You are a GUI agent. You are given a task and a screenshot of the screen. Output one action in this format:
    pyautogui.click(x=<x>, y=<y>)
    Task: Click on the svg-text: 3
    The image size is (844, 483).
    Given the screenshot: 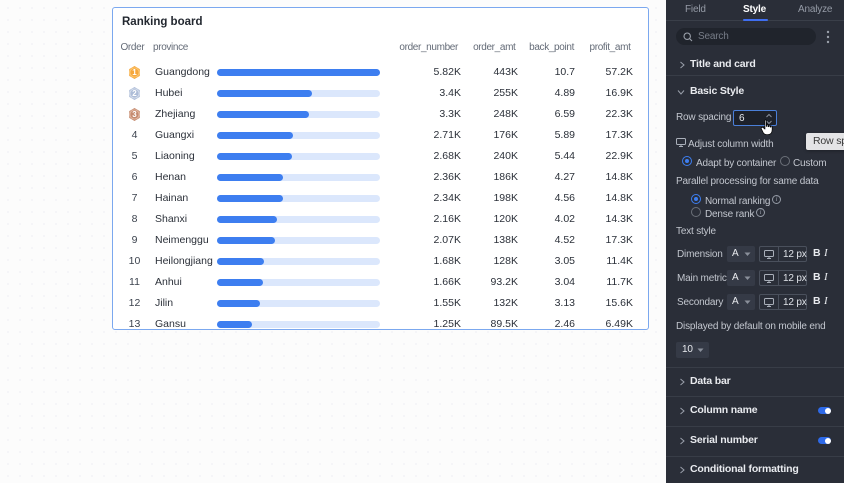 What is the action you would take?
    pyautogui.click(x=134, y=114)
    